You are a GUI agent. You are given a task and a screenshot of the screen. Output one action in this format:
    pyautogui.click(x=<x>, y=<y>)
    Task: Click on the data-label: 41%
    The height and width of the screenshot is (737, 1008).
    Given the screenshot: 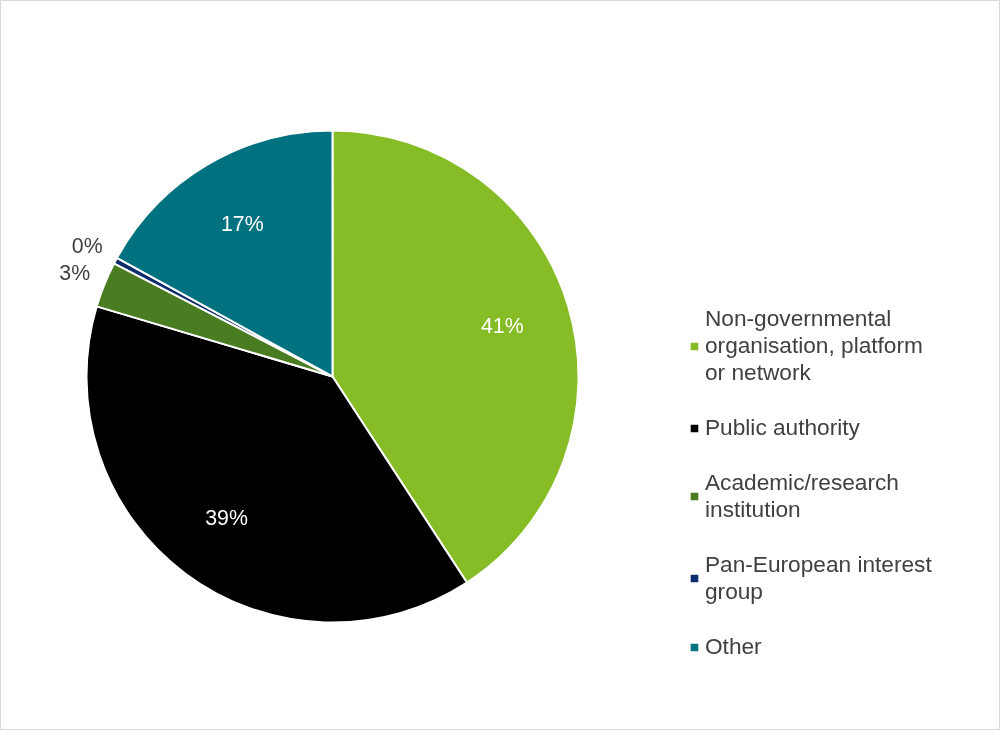 What is the action you would take?
    pyautogui.click(x=502, y=326)
    